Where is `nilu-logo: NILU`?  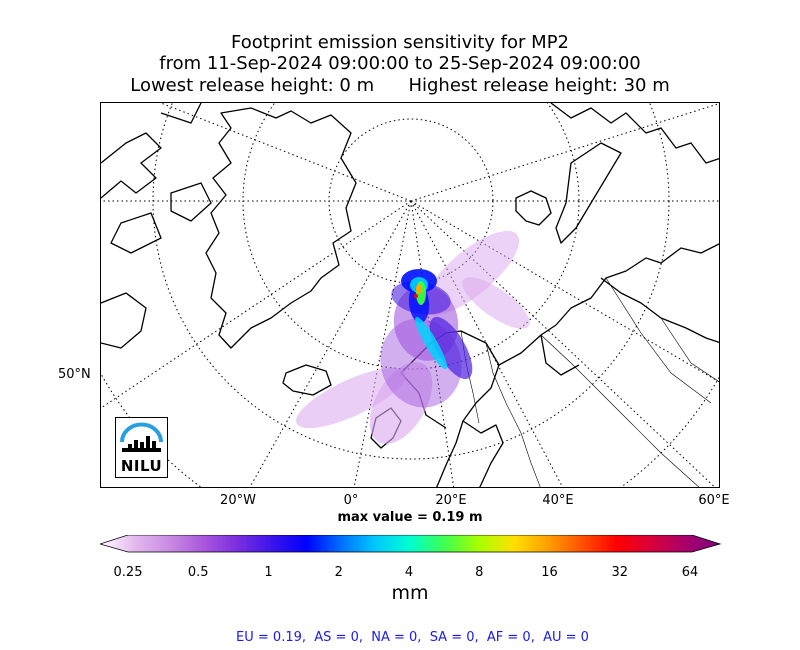 nilu-logo: NILU is located at coordinates (141, 447).